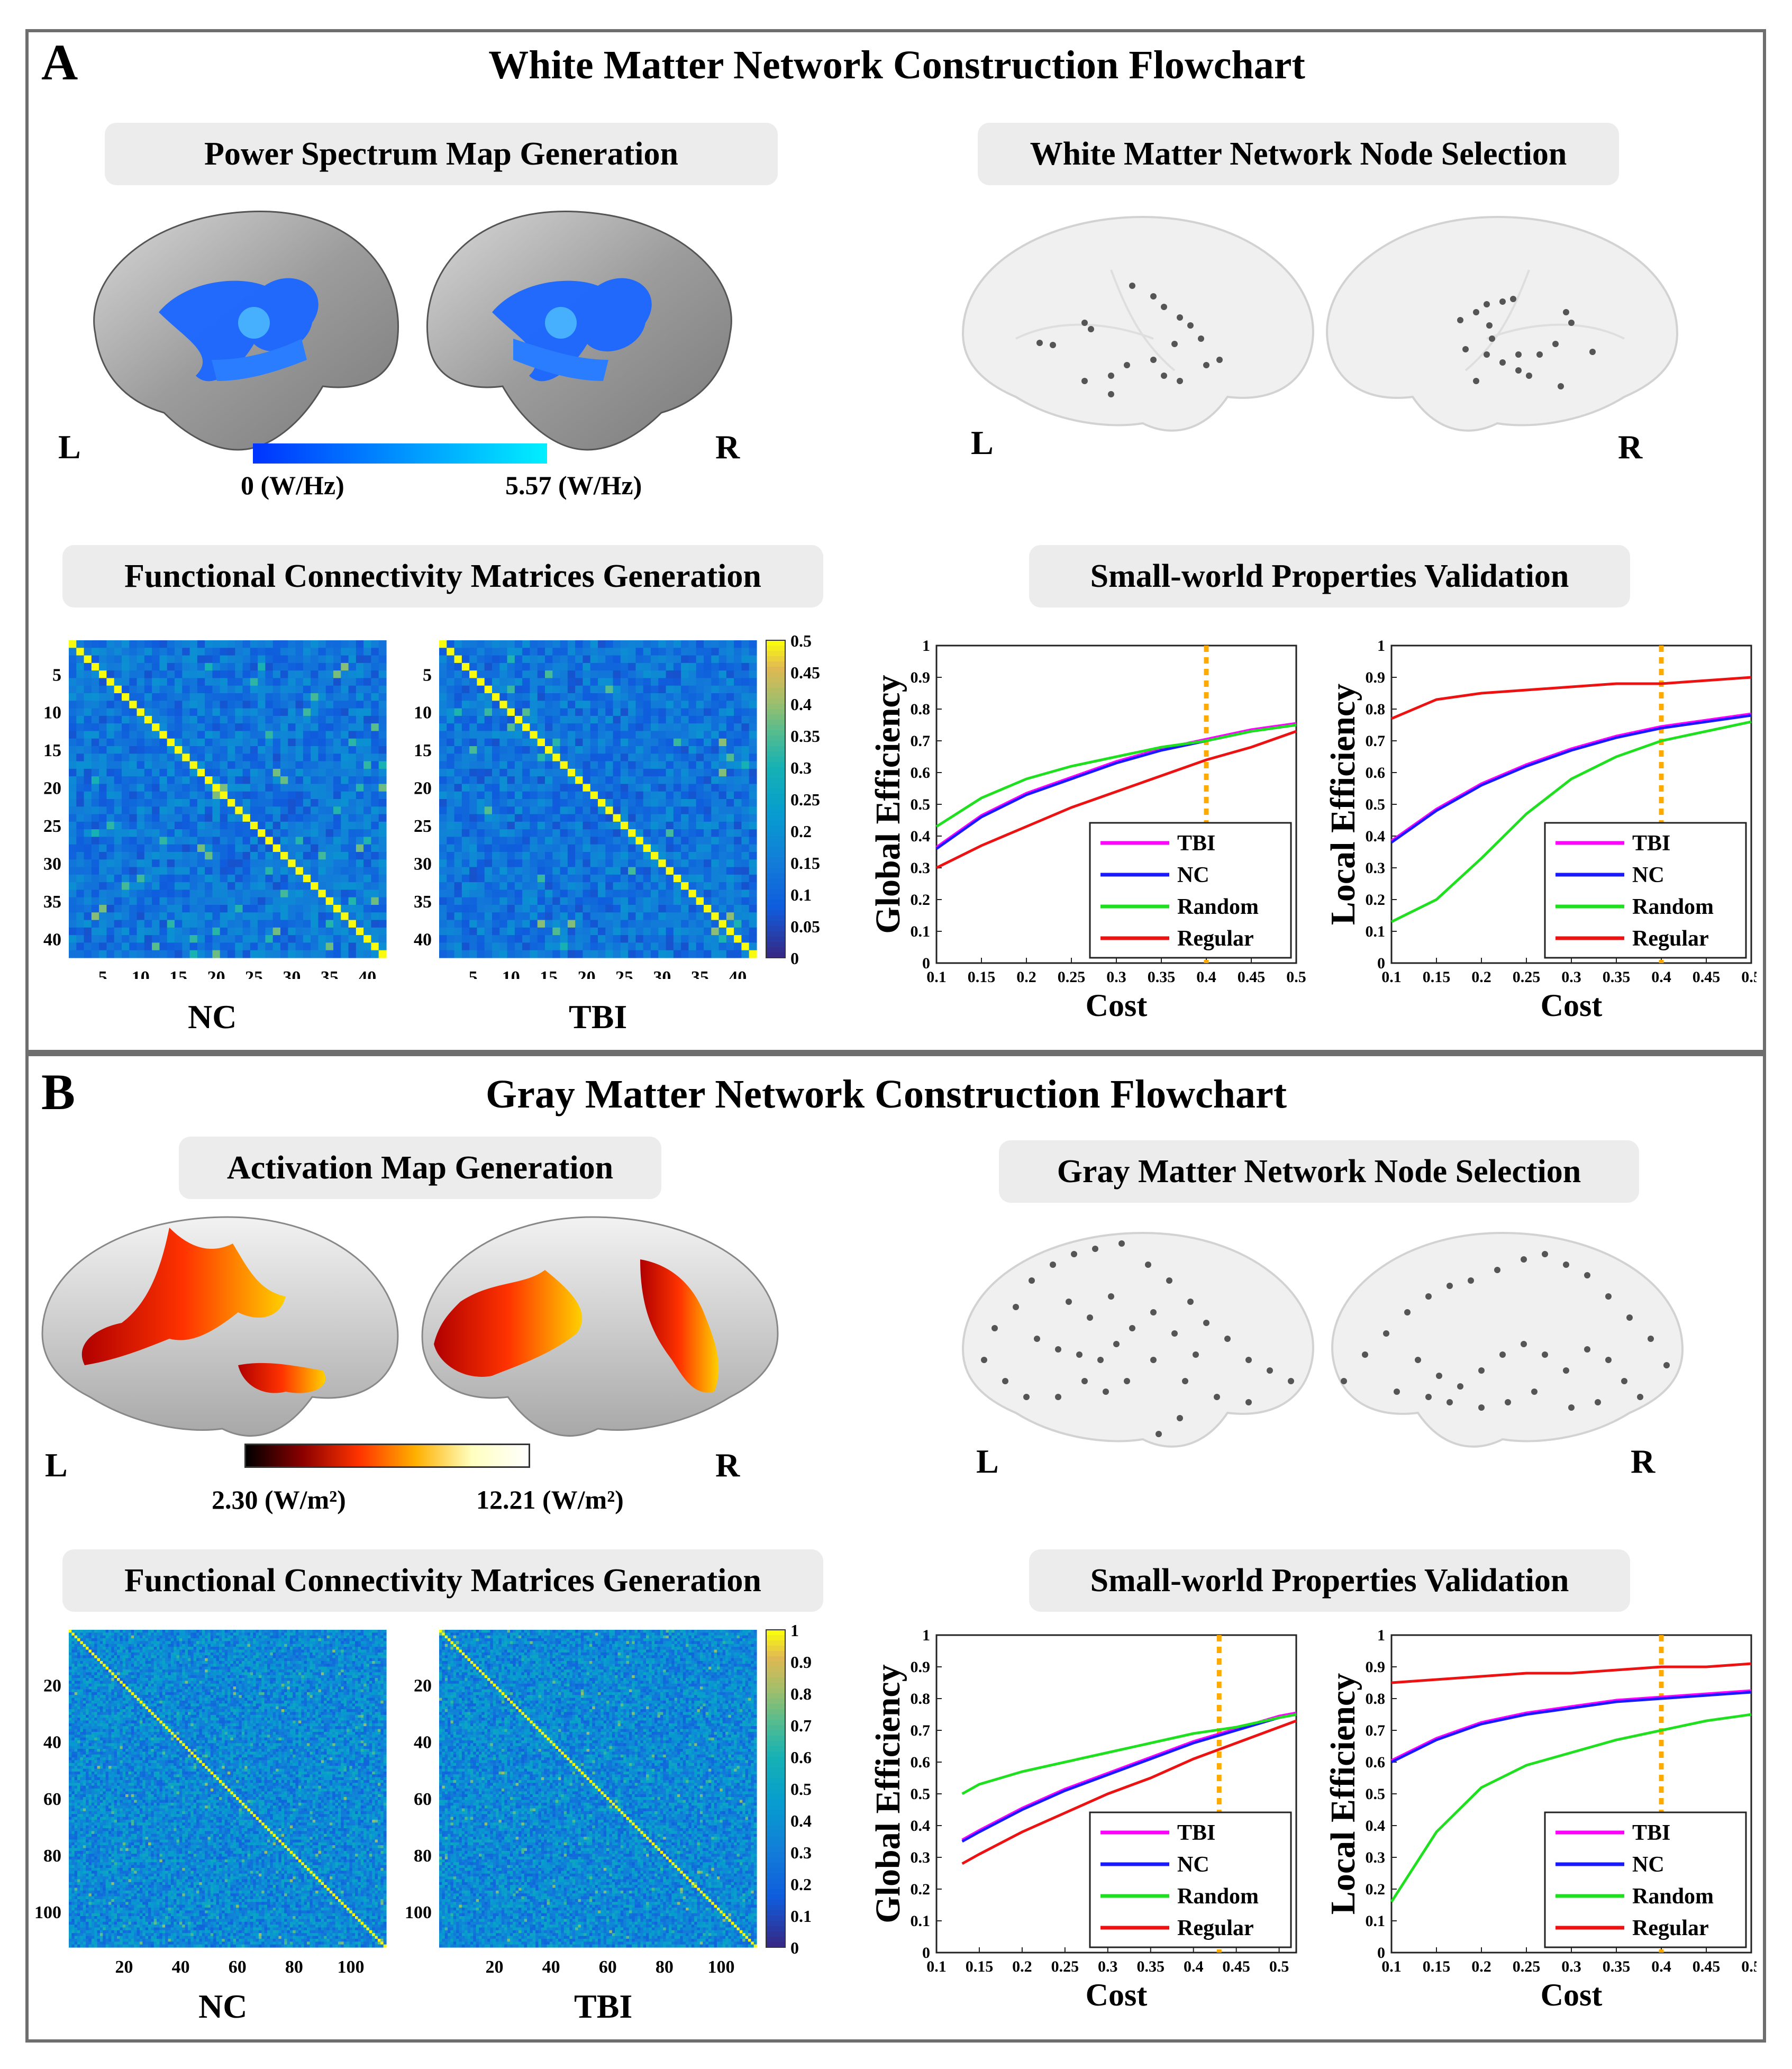 Image resolution: width=1792 pixels, height=2069 pixels. I want to click on panel-b-colorbar, so click(387, 1456).